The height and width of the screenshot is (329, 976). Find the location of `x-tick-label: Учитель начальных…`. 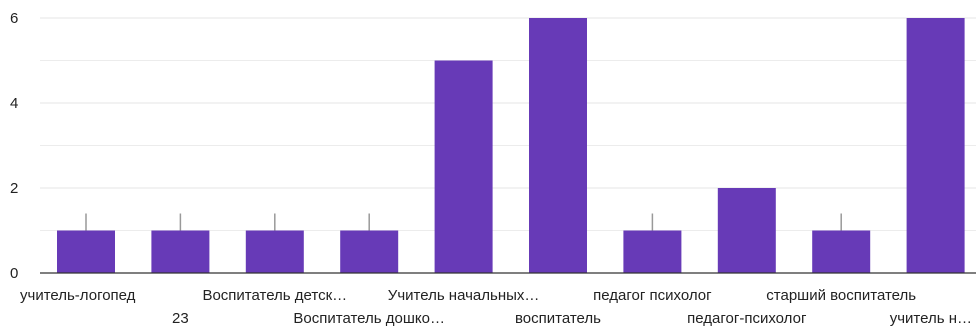

x-tick-label: Учитель начальных… is located at coordinates (464, 295).